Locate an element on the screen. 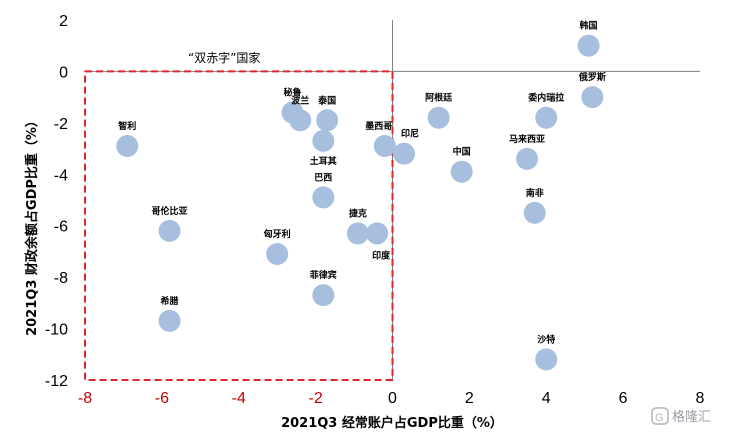 This screenshot has width=730, height=436. y-tick-label: -8 is located at coordinates (61, 278).